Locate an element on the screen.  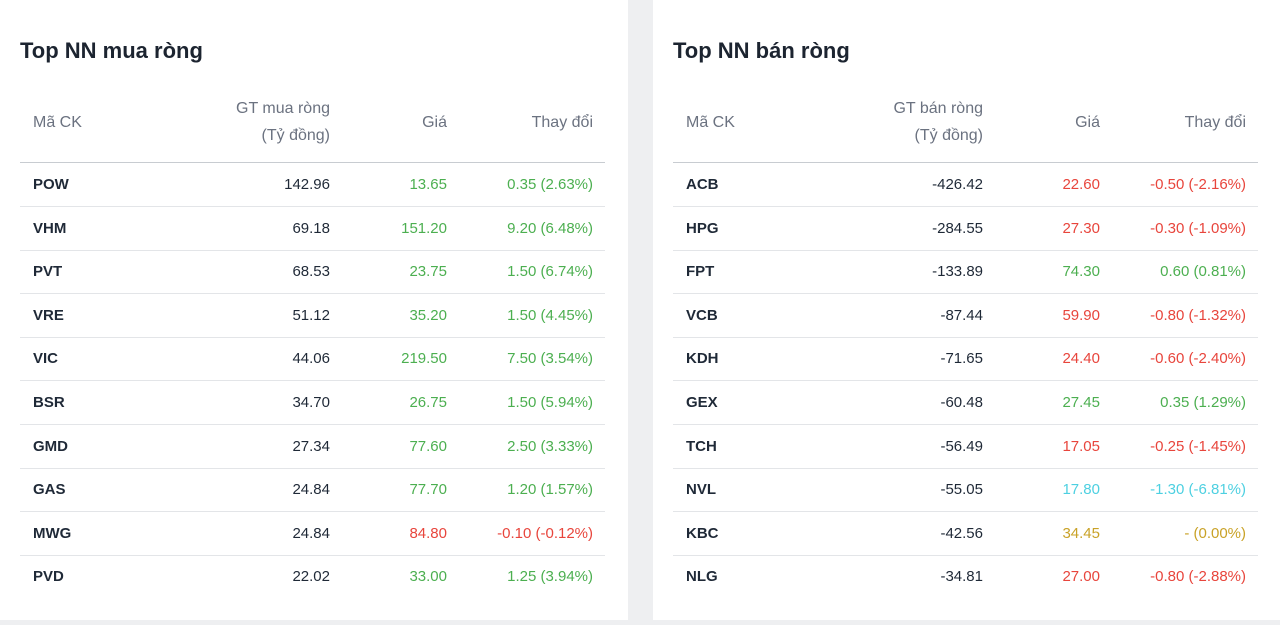
net-value: -426.42 is located at coordinates (957, 184).